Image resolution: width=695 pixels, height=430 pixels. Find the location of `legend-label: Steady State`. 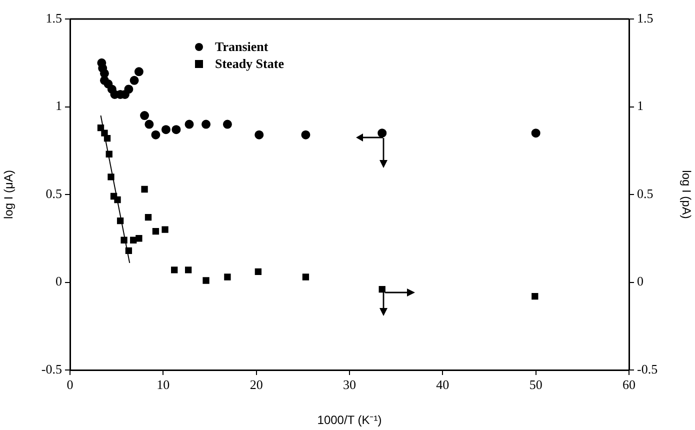

legend-label: Steady State is located at coordinates (249, 64).